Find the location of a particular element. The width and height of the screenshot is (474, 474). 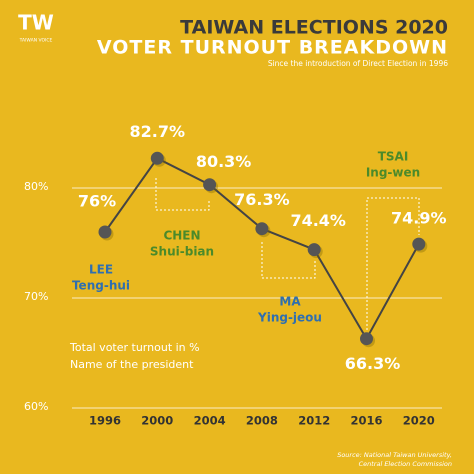

value-label: 66.3% is located at coordinates (373, 363).